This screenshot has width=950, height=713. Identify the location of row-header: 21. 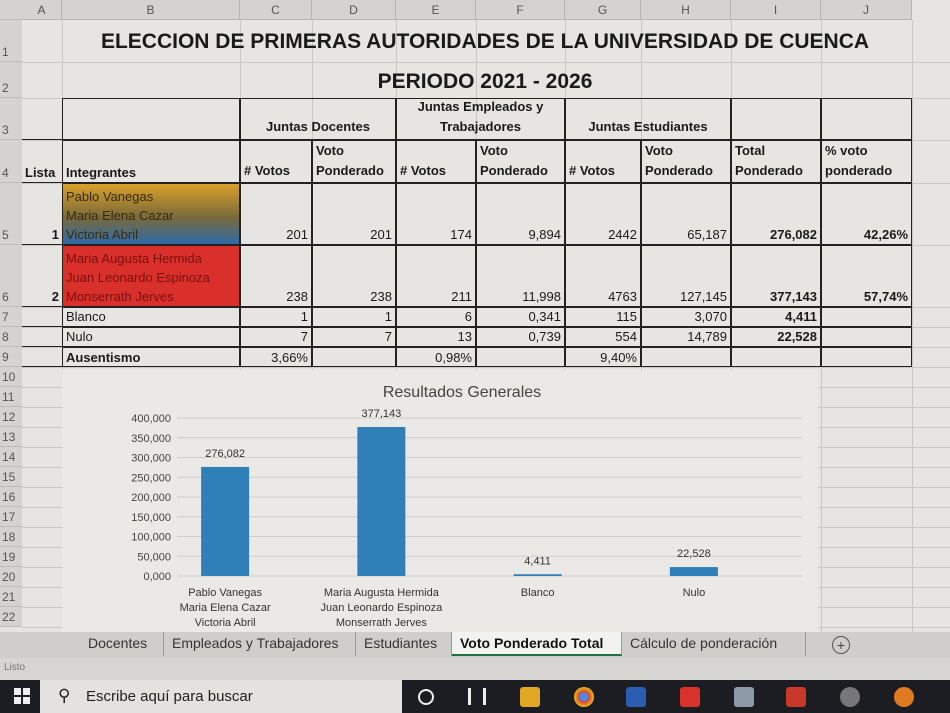
(11, 597).